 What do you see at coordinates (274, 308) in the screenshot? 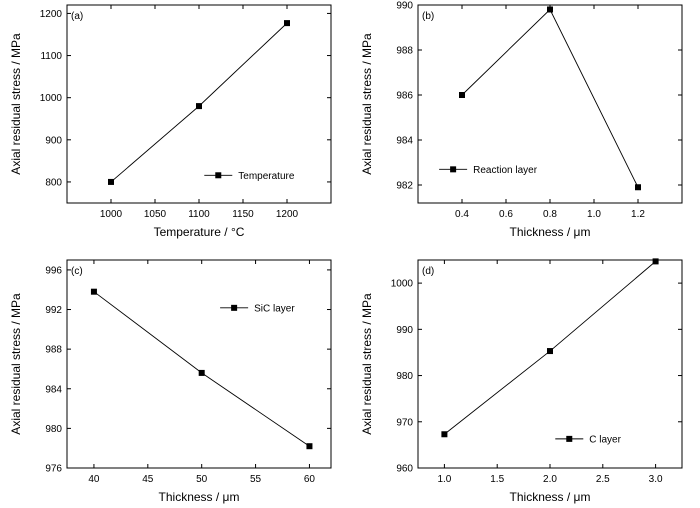
I see `legend-label: SiC layer` at bounding box center [274, 308].